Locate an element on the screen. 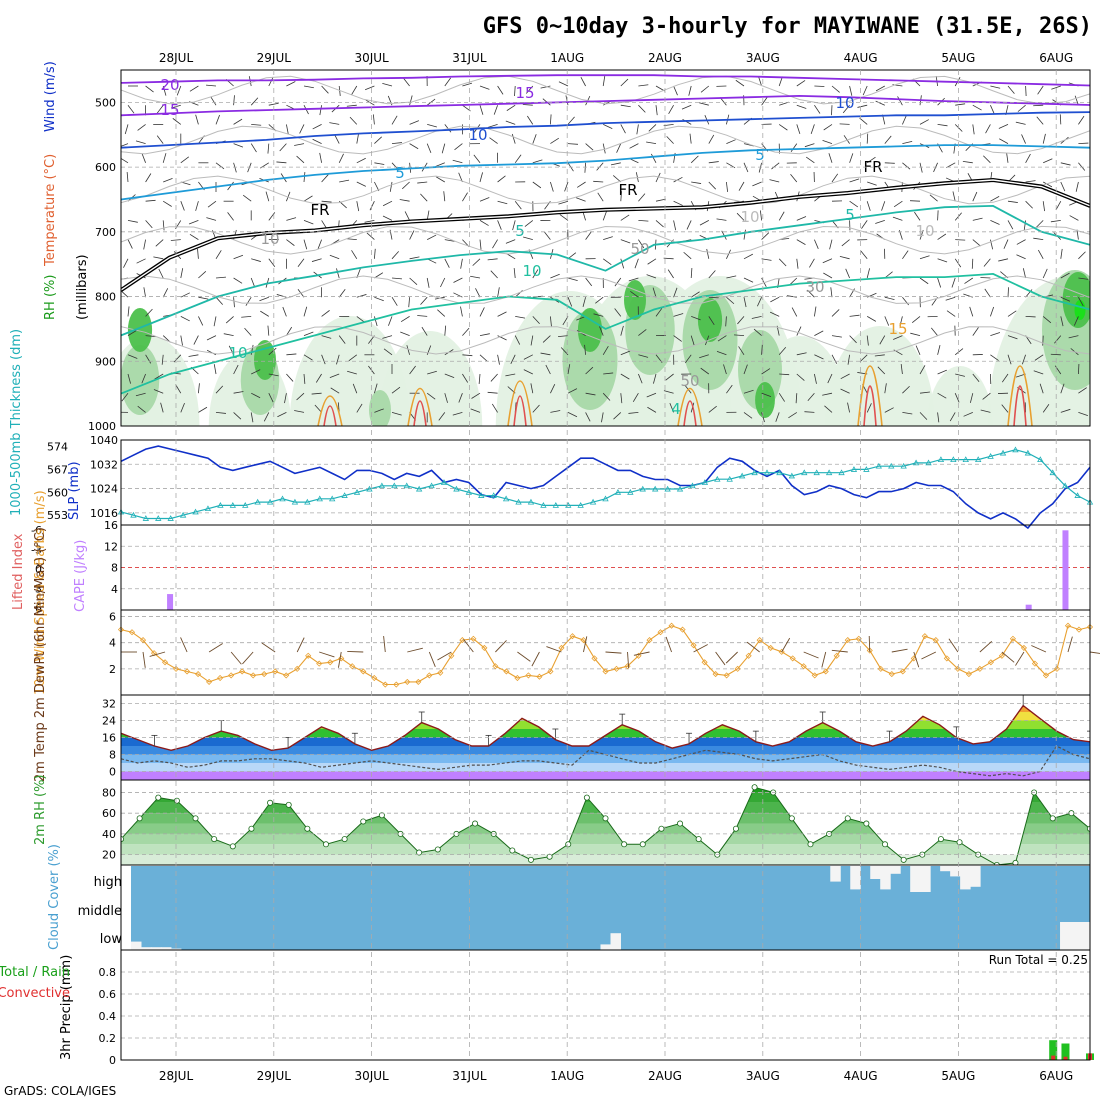 The image size is (1100, 1100). rh-marker is located at coordinates (251, 828).